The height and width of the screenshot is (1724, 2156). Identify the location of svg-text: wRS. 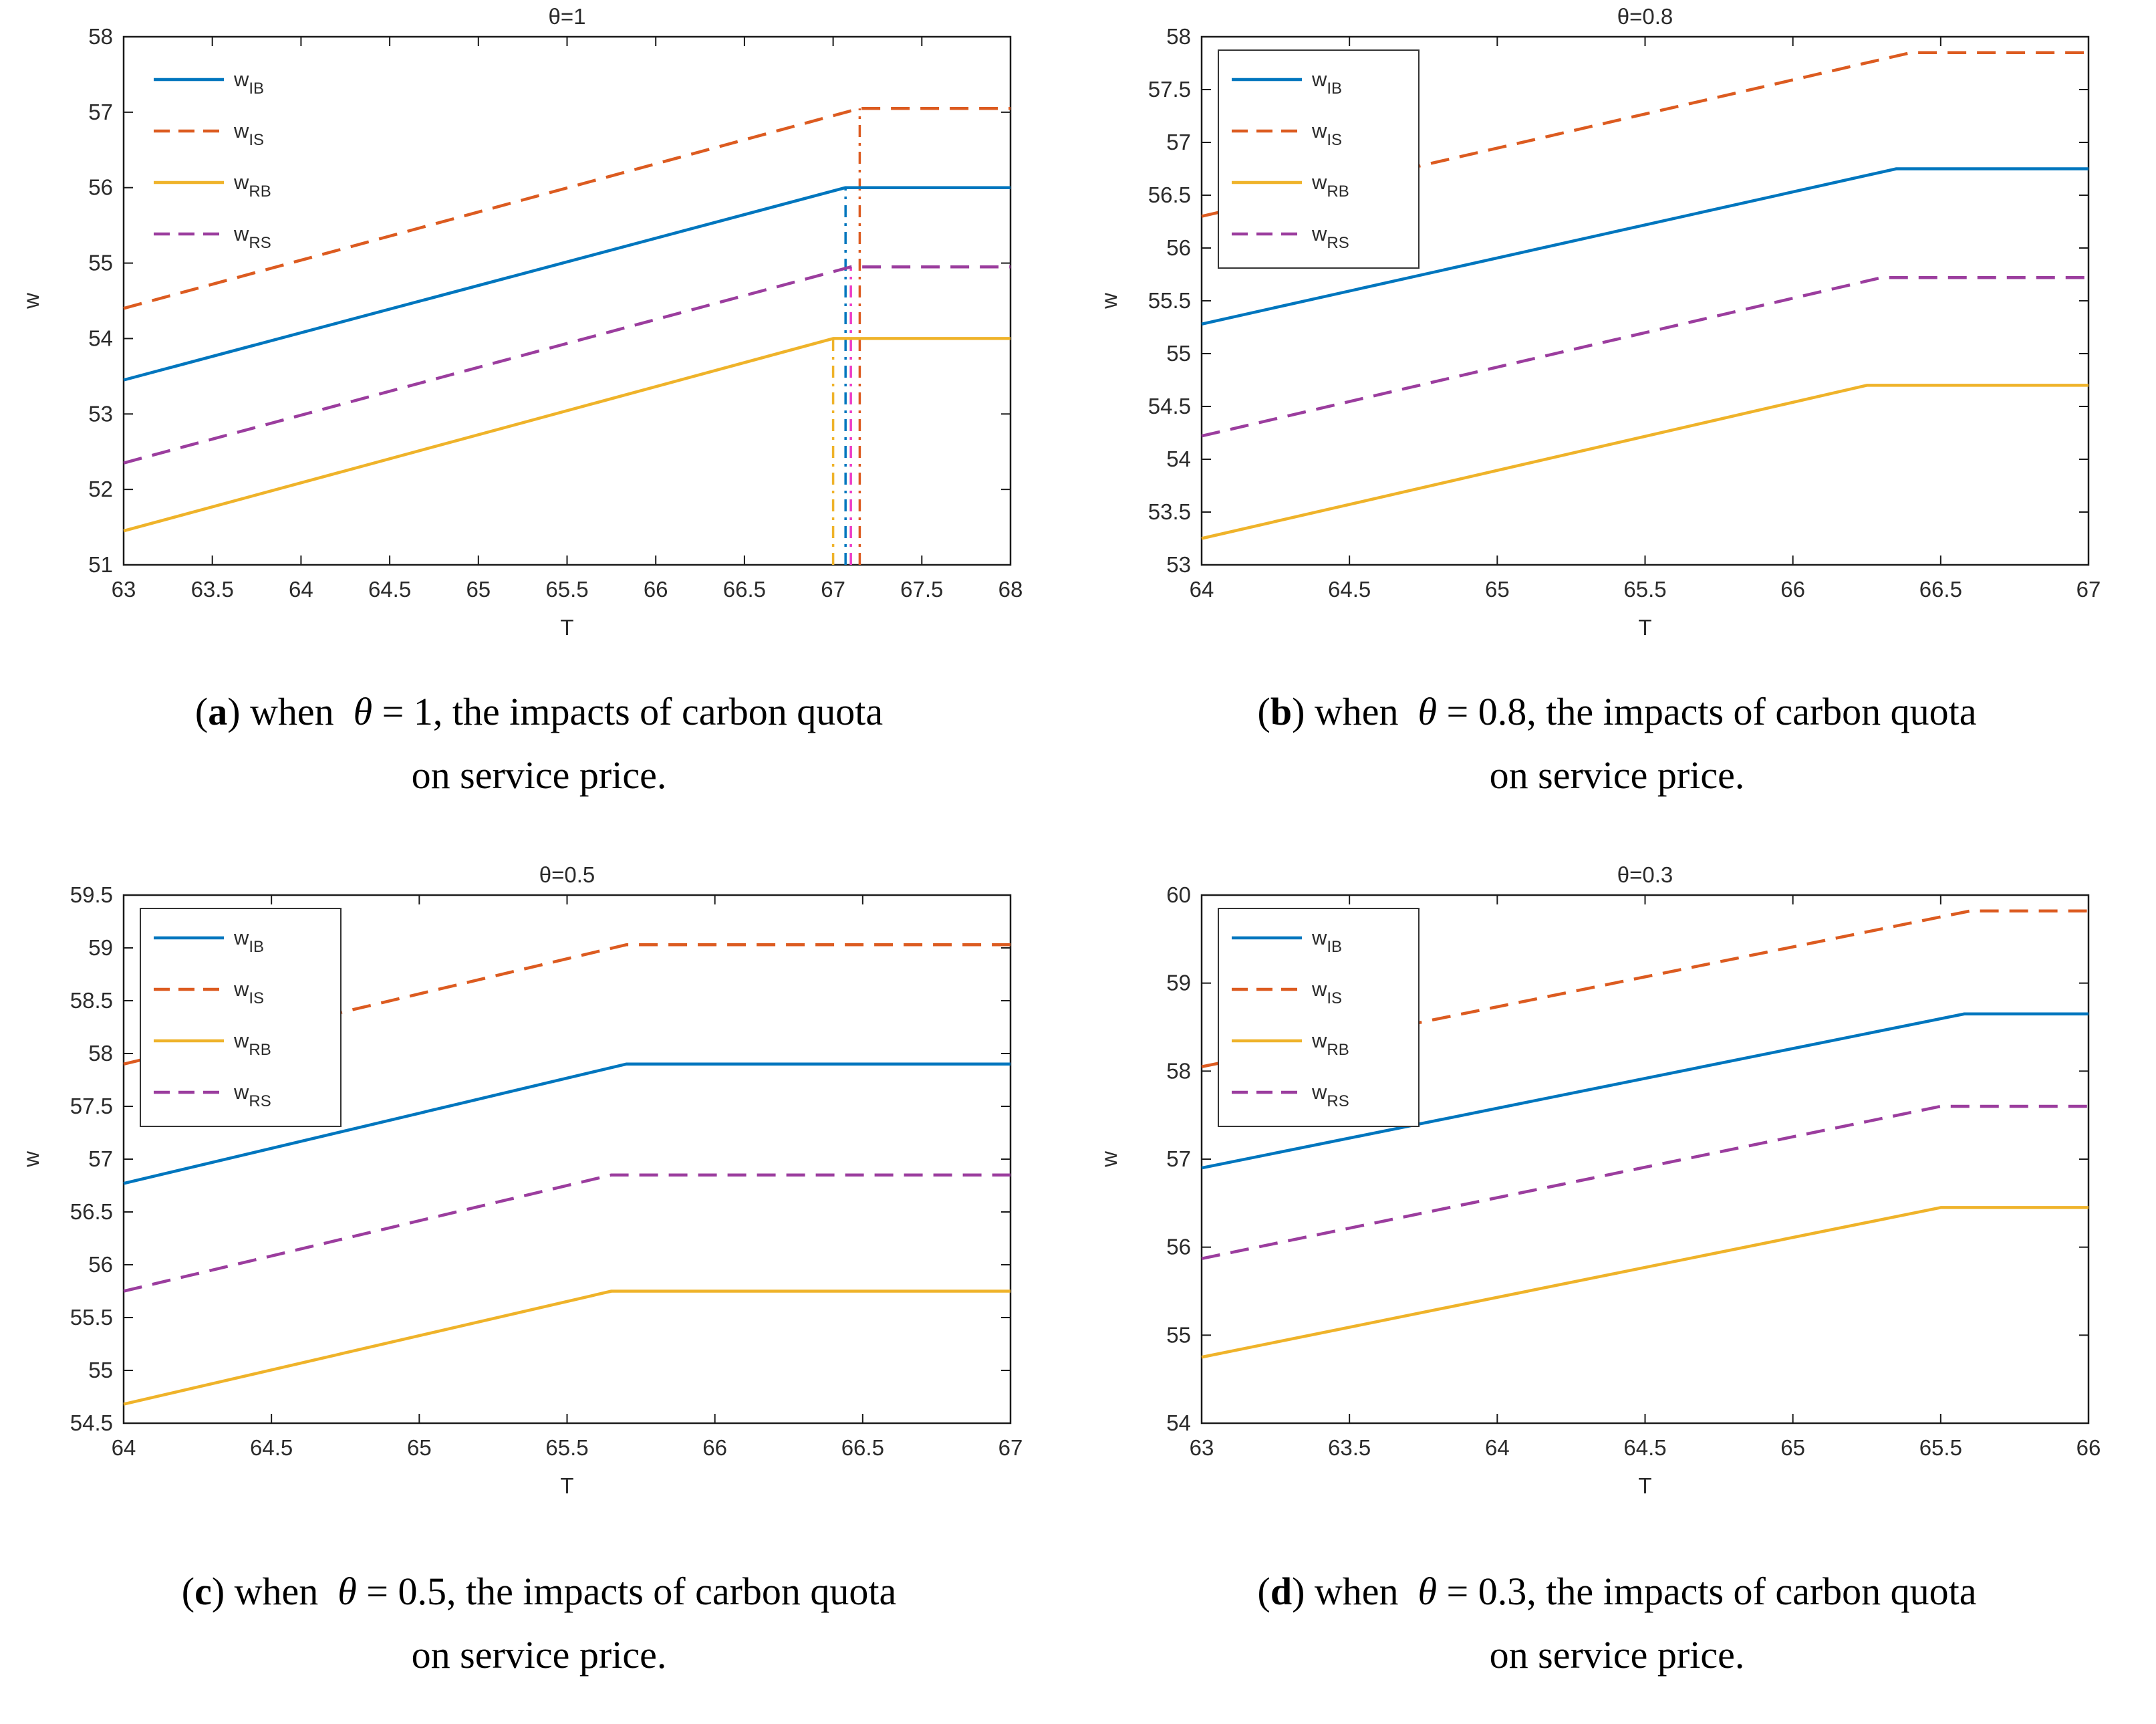
(252, 237).